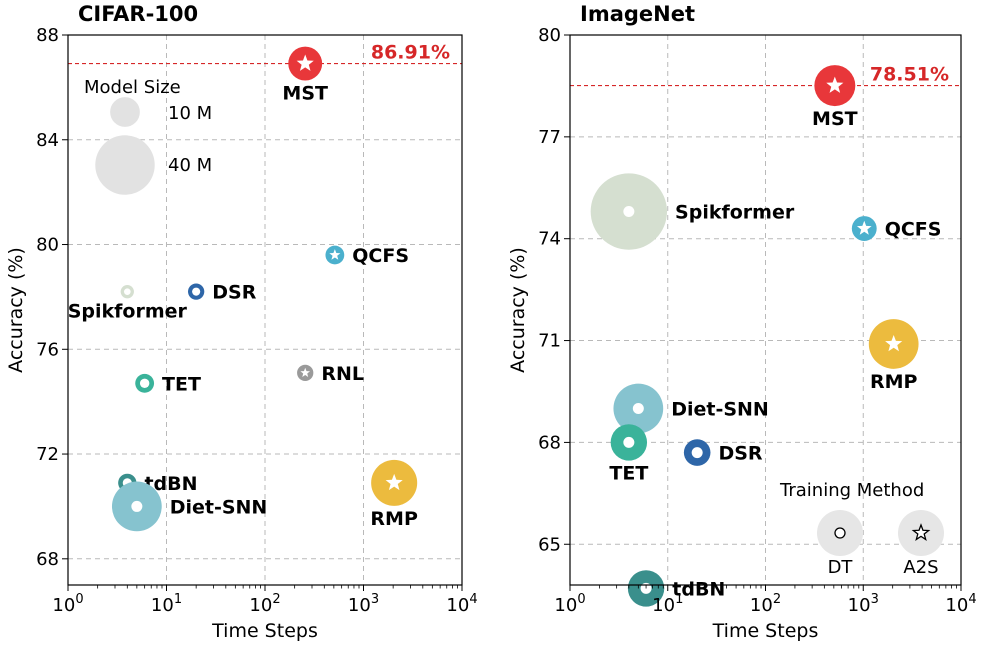  What do you see at coordinates (840, 533) in the screenshot?
I see `legend-dt-marker` at bounding box center [840, 533].